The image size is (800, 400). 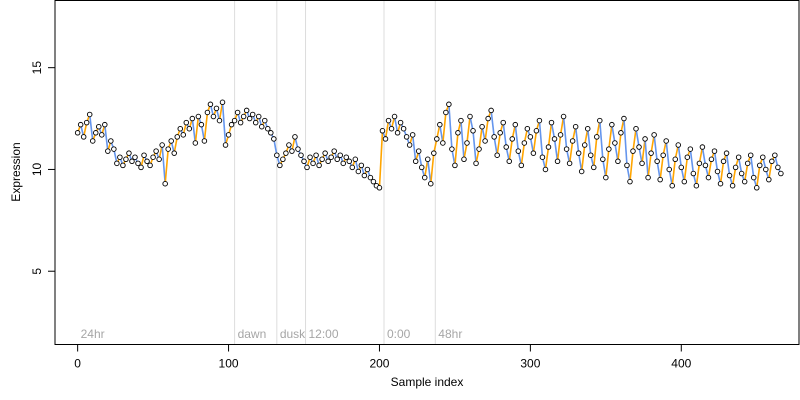 What do you see at coordinates (530, 364) in the screenshot?
I see `x-tick-label: 300` at bounding box center [530, 364].